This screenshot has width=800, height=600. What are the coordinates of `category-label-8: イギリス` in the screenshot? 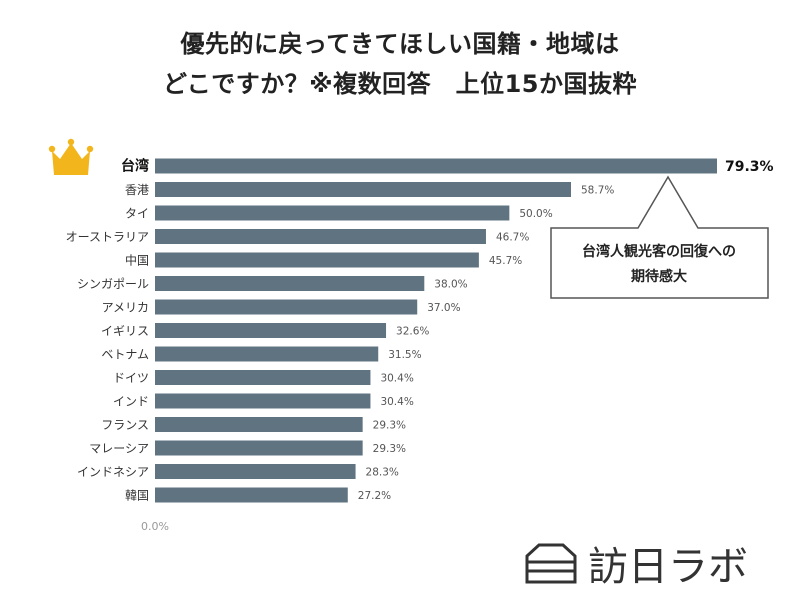 It's located at (125, 331).